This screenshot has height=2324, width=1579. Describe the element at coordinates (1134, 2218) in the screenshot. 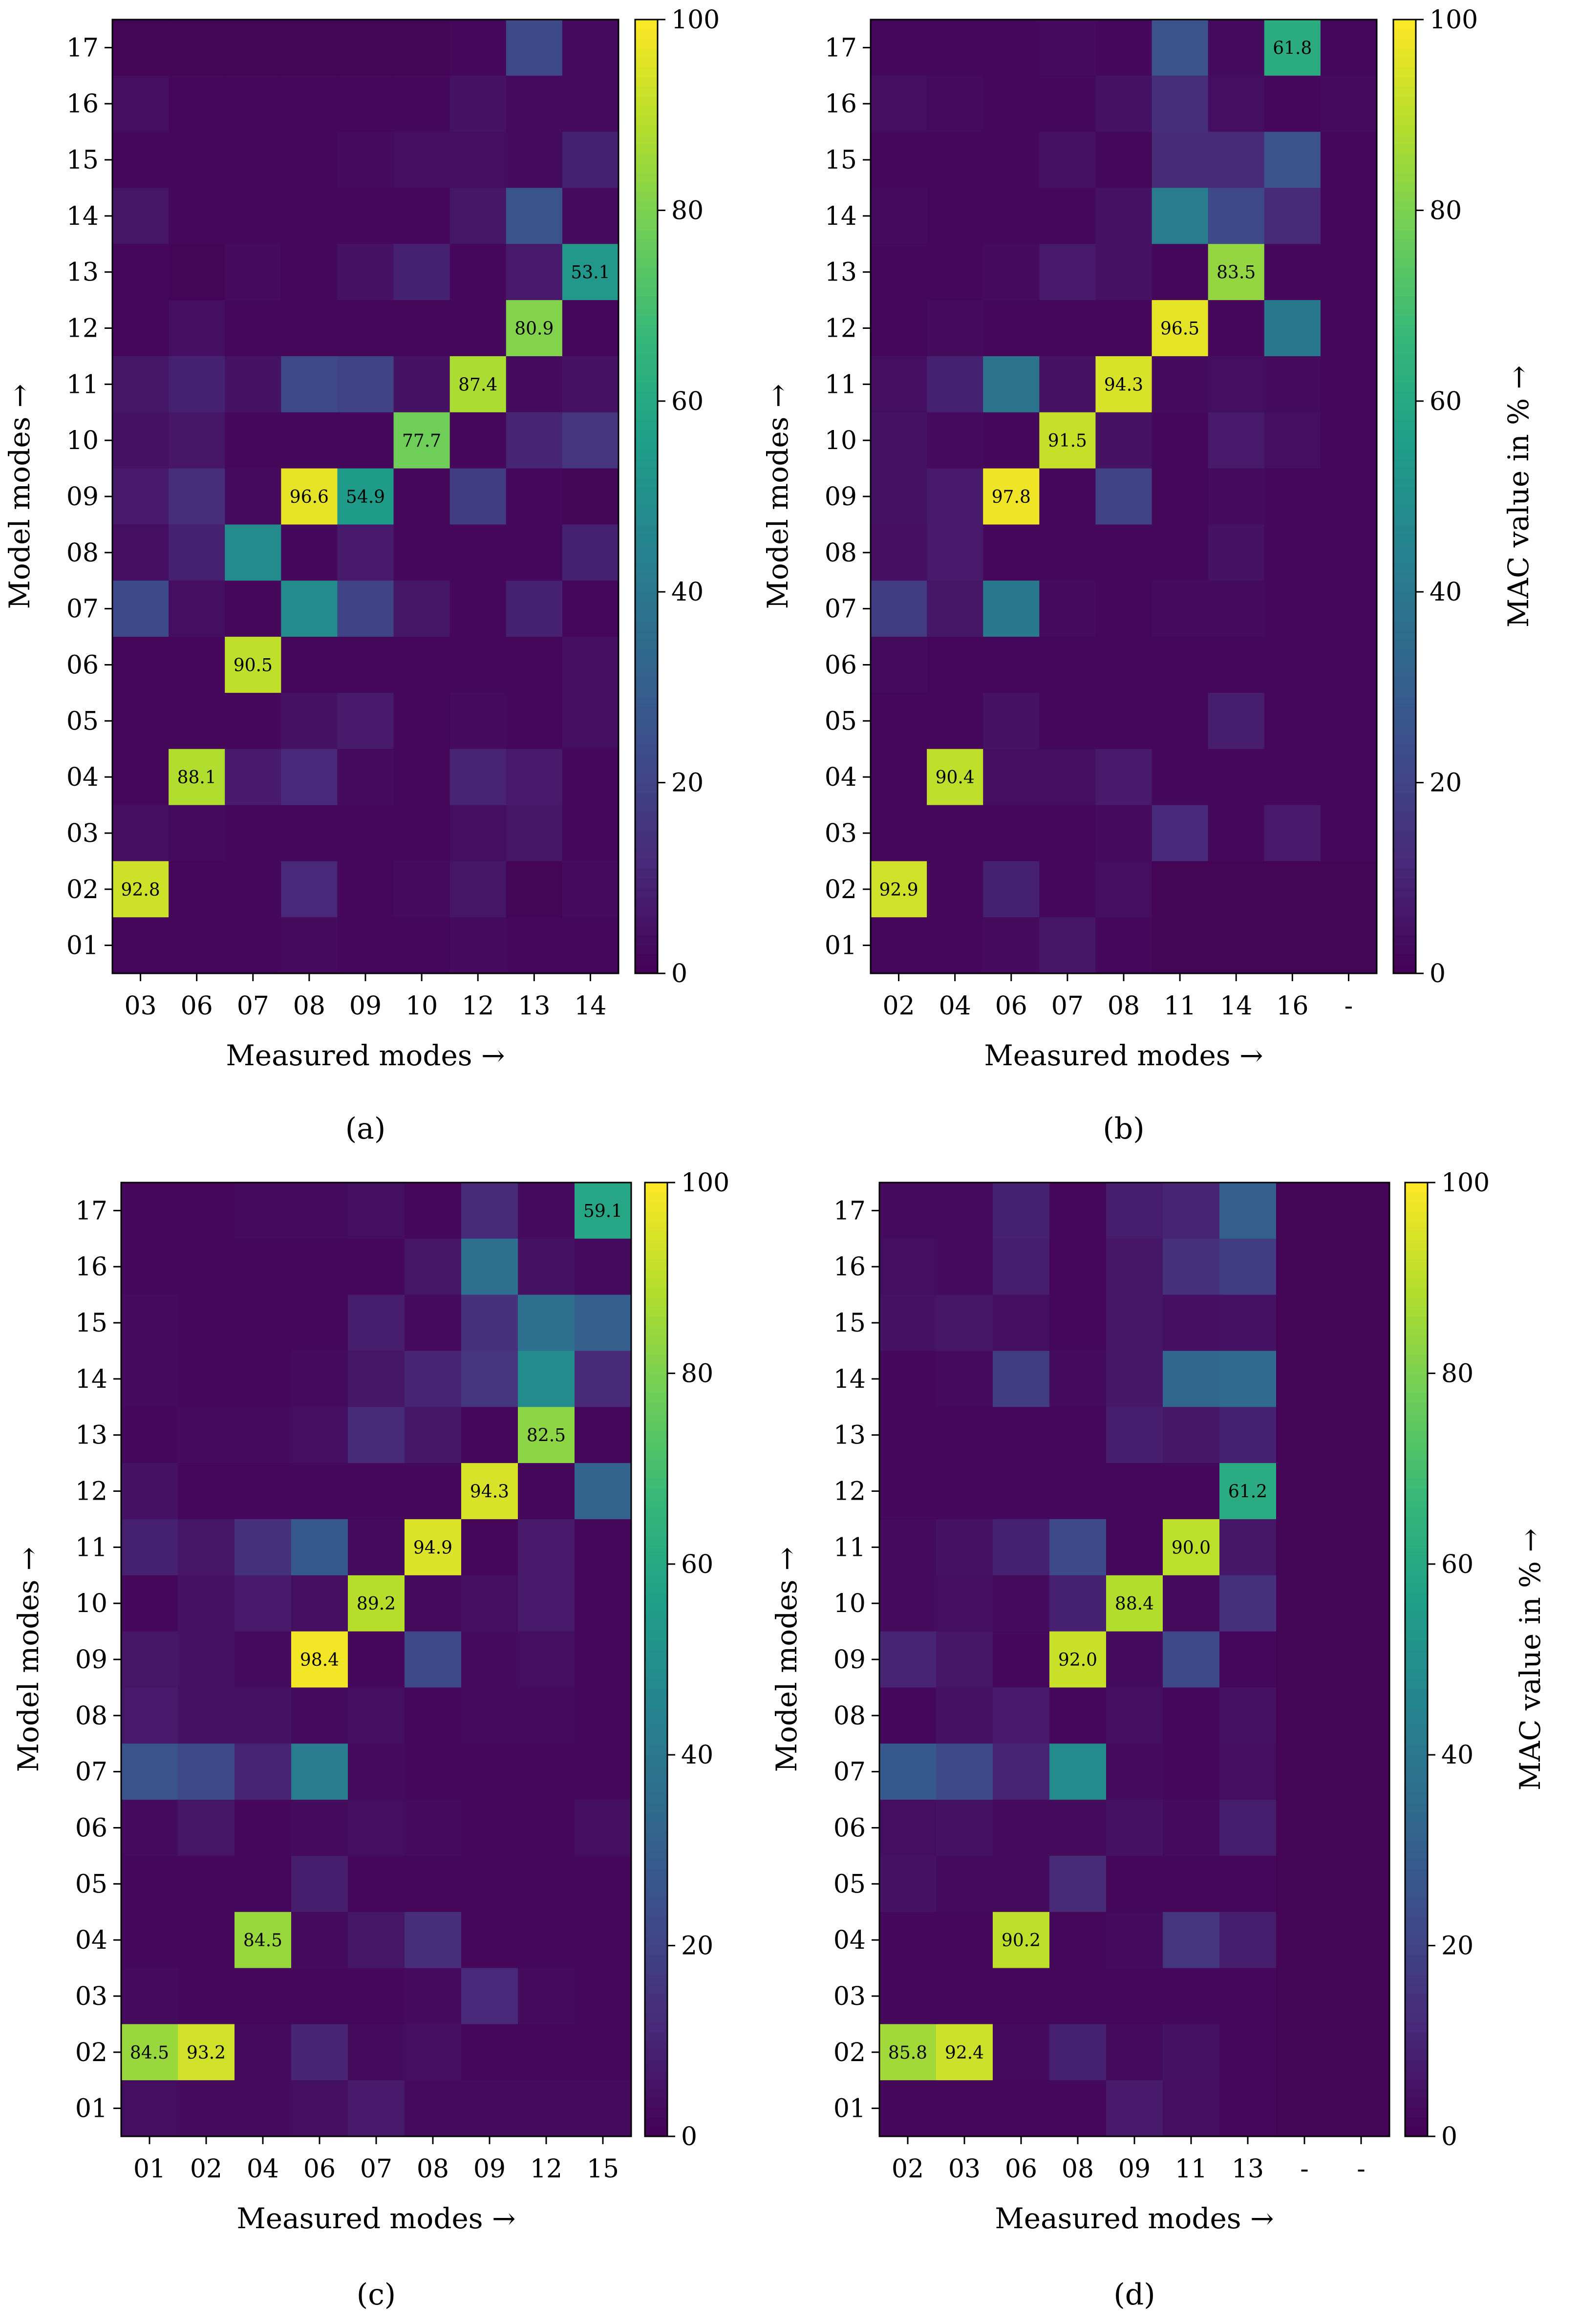

I see `x-axis-label: Measured modes →` at that location.